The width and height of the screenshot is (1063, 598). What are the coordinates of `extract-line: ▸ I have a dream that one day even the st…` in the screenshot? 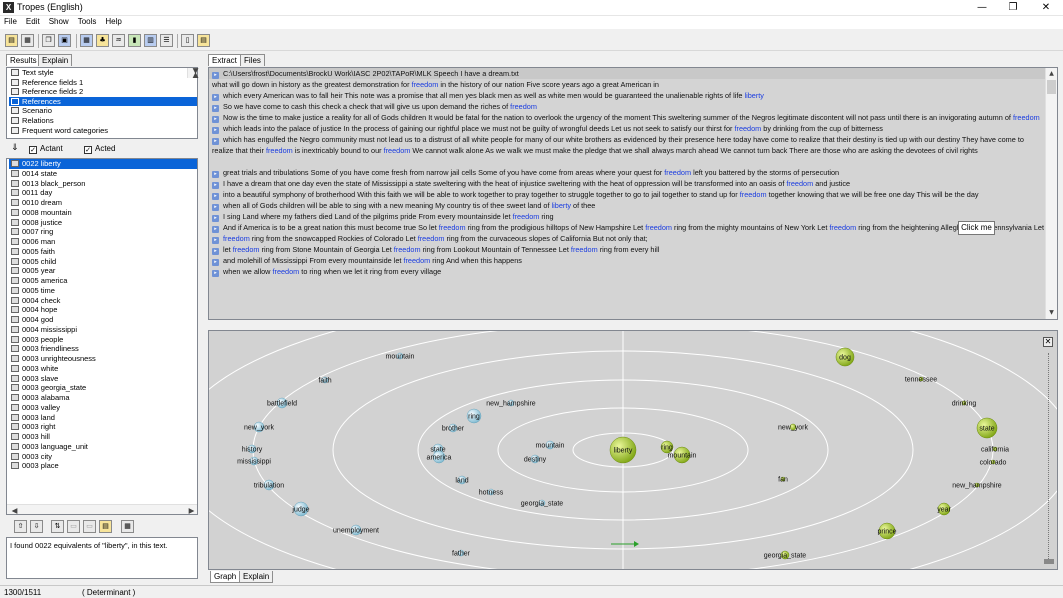 It's located at (627, 183).